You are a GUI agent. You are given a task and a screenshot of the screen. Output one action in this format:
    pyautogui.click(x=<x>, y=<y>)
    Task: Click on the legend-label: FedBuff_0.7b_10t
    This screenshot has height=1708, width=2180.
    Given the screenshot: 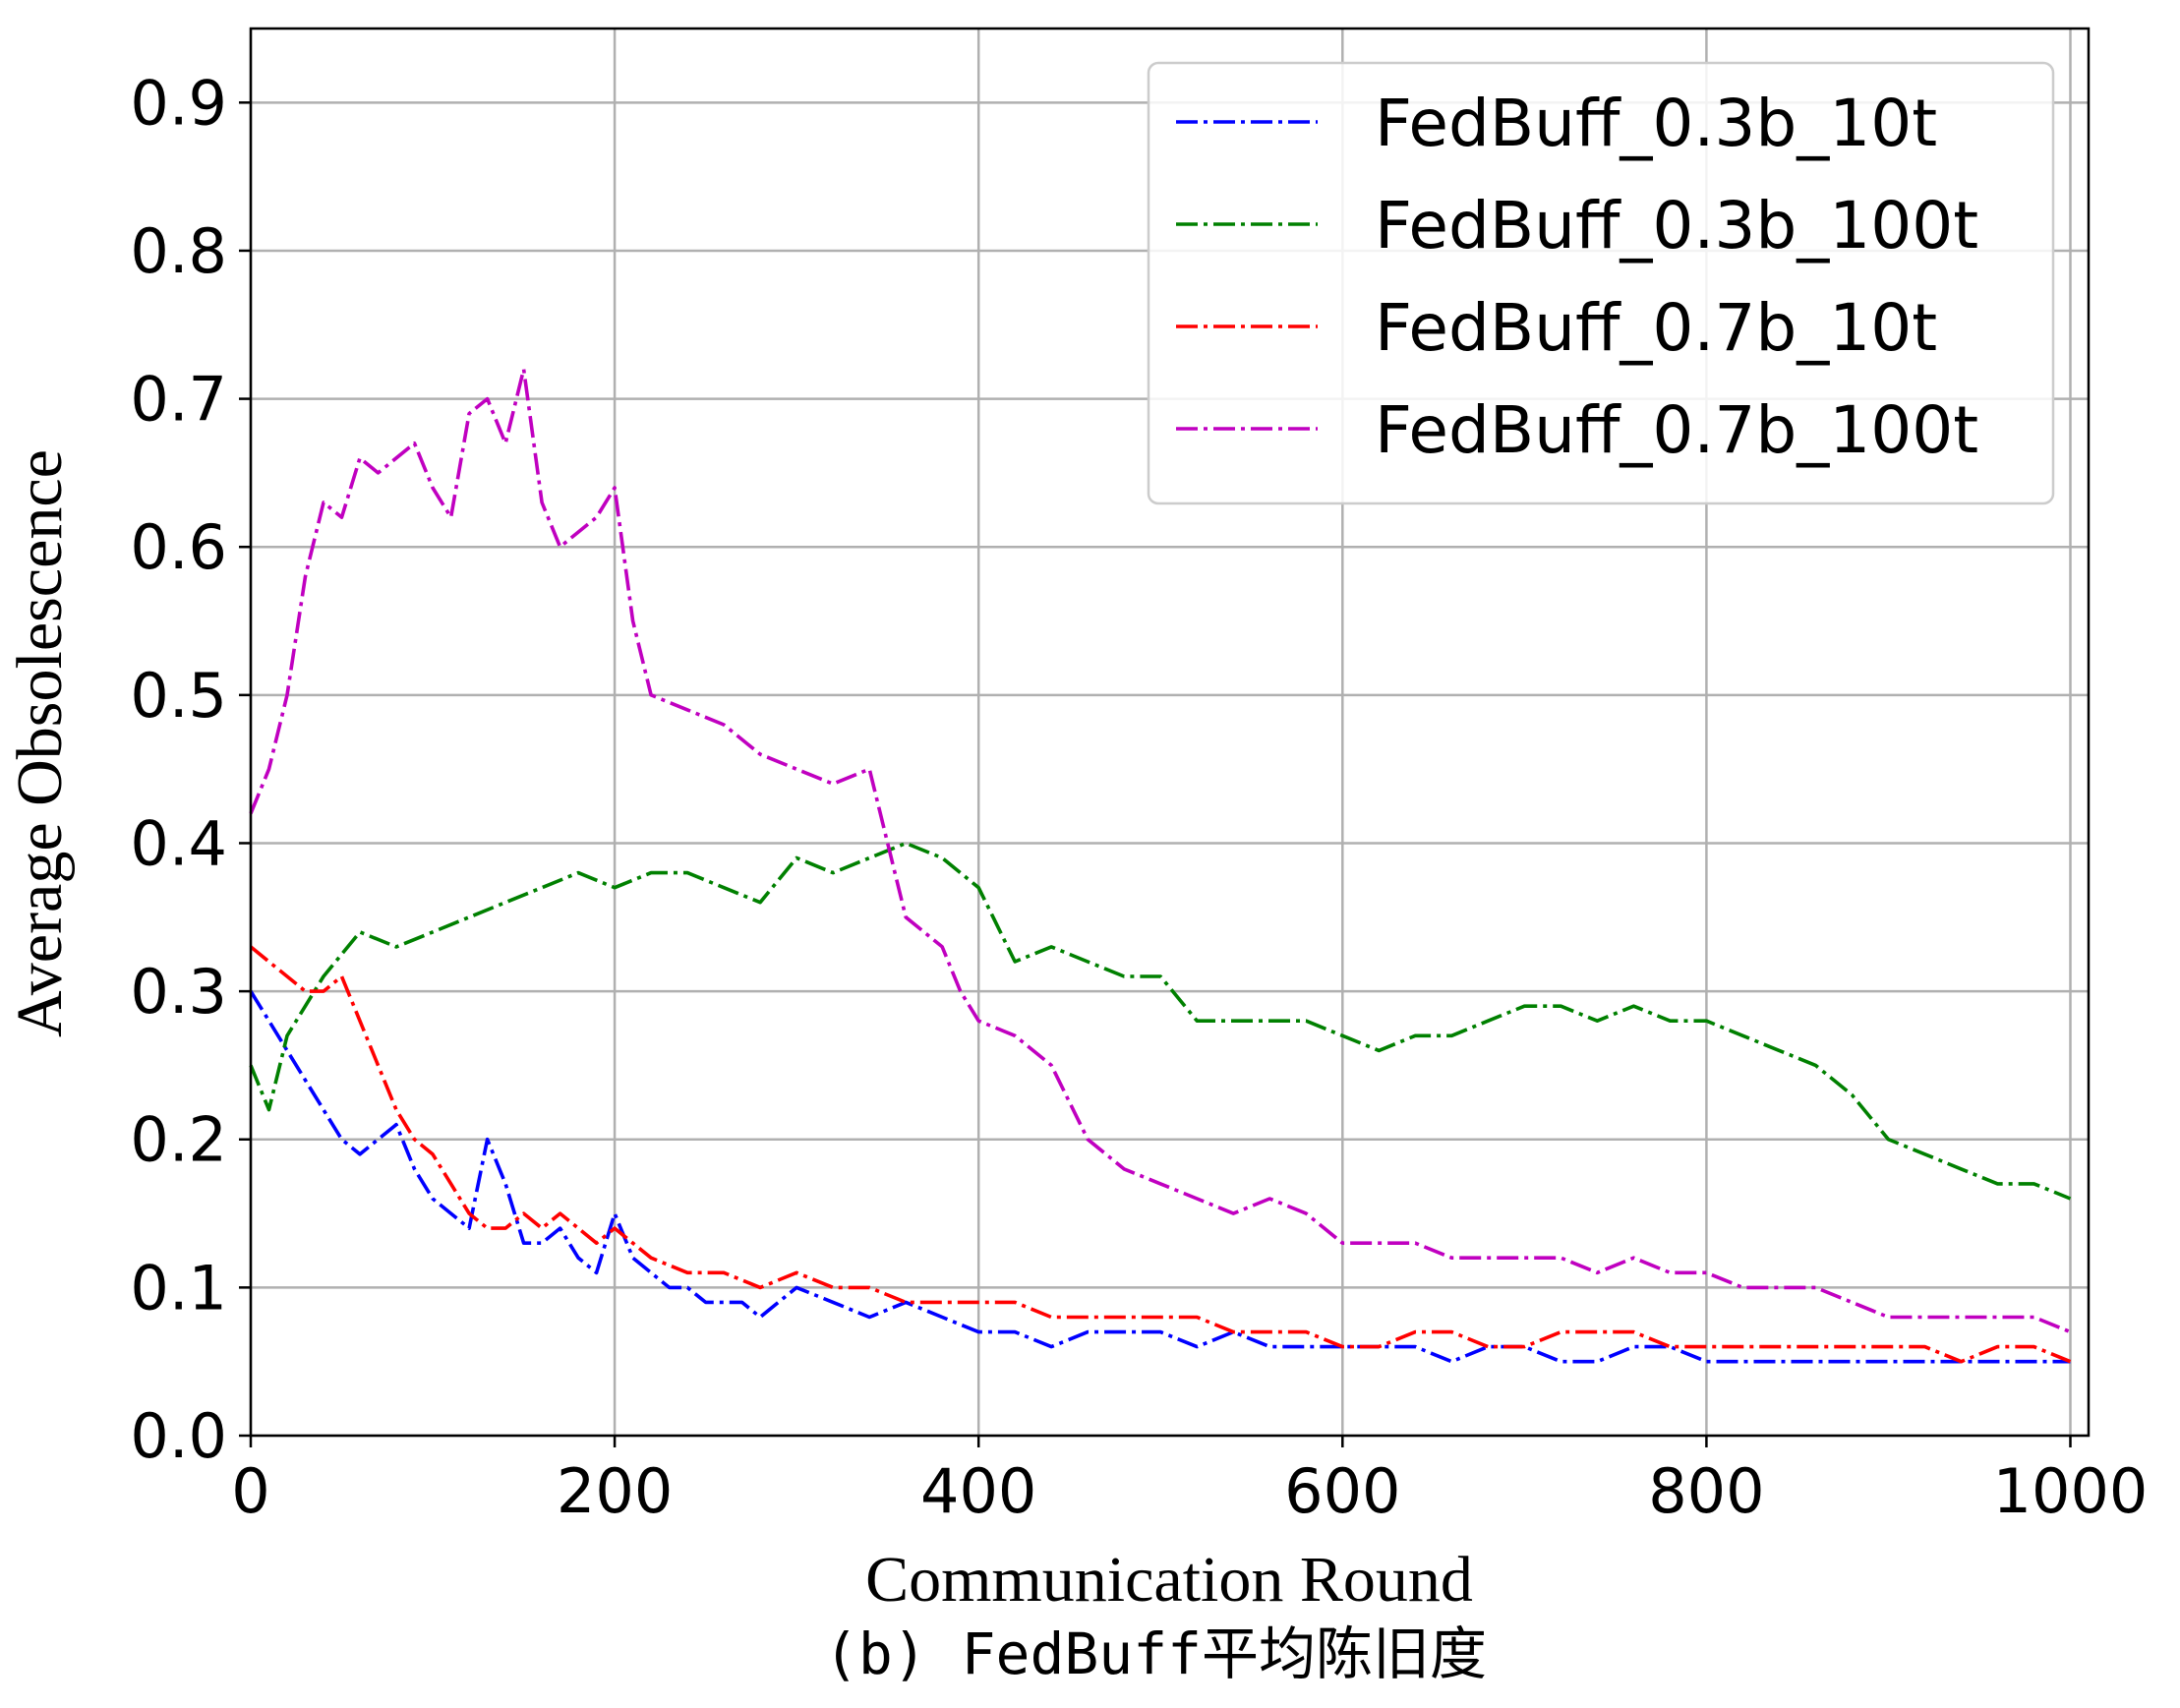 What is the action you would take?
    pyautogui.click(x=1656, y=328)
    